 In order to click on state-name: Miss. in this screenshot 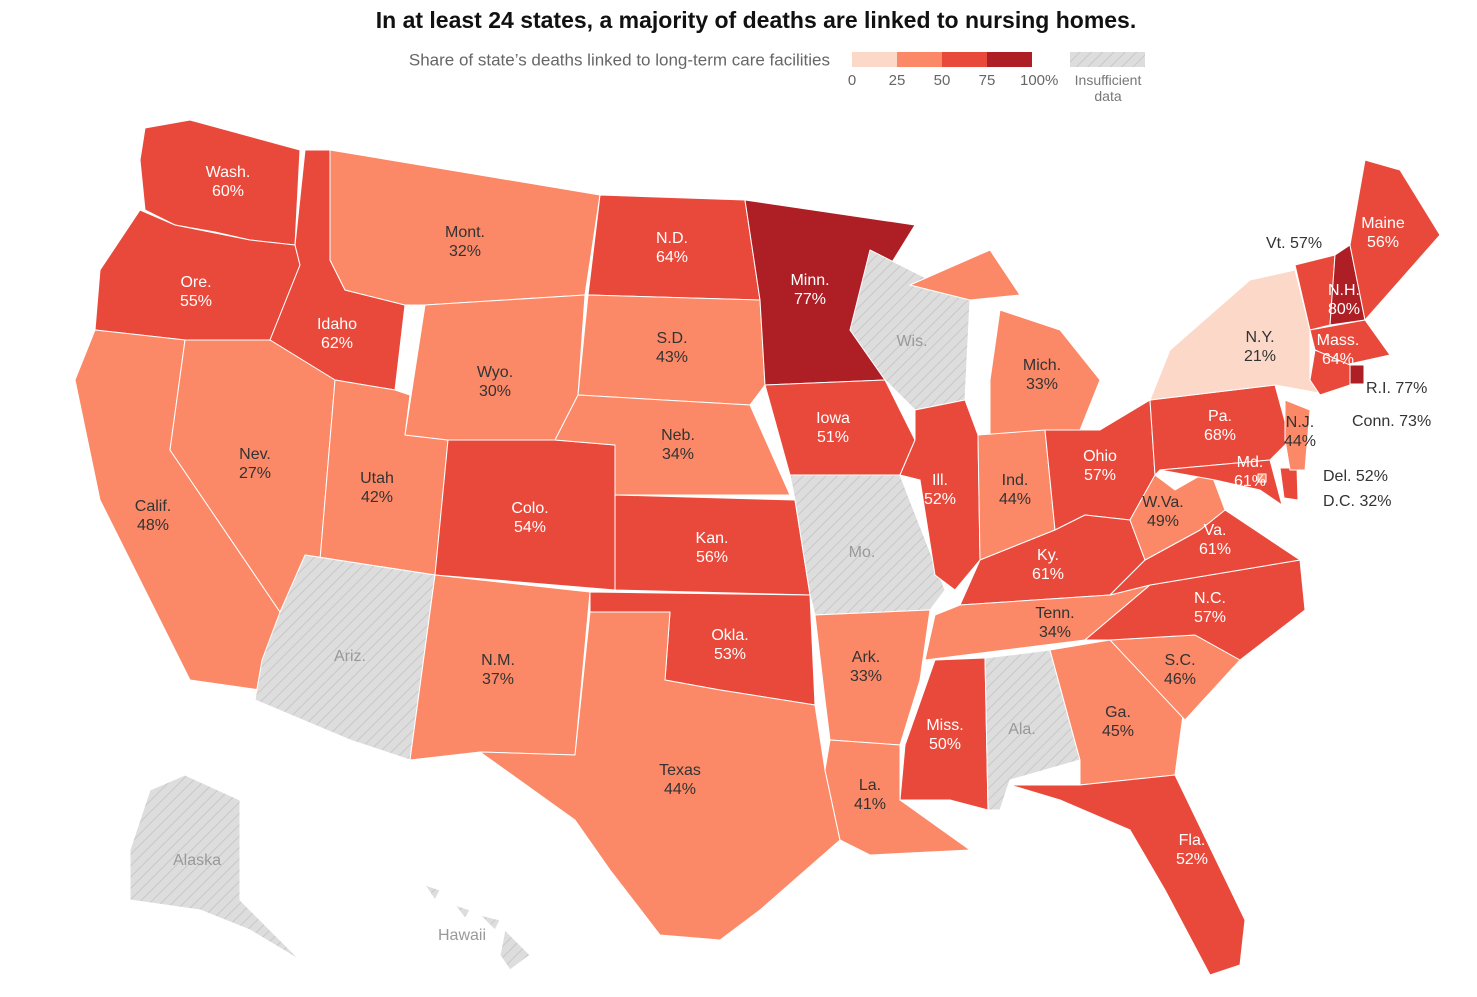, I will do `click(944, 725)`.